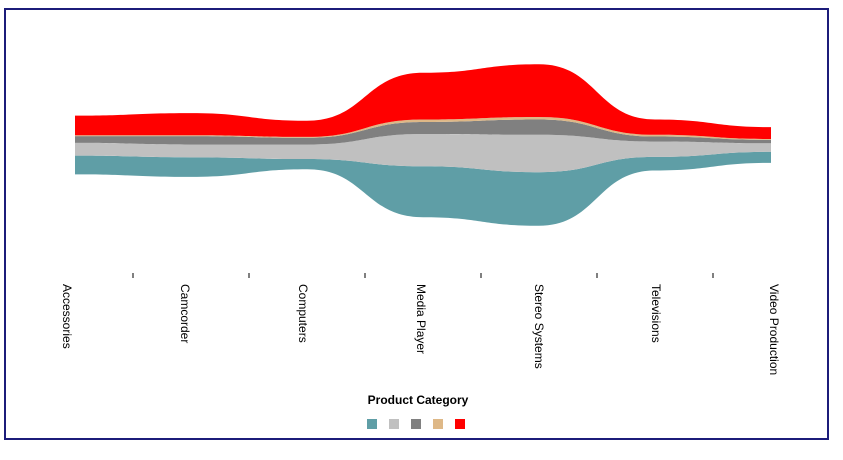 Image resolution: width=843 pixels, height=460 pixels. What do you see at coordinates (656, 313) in the screenshot?
I see `category-label: Televisions` at bounding box center [656, 313].